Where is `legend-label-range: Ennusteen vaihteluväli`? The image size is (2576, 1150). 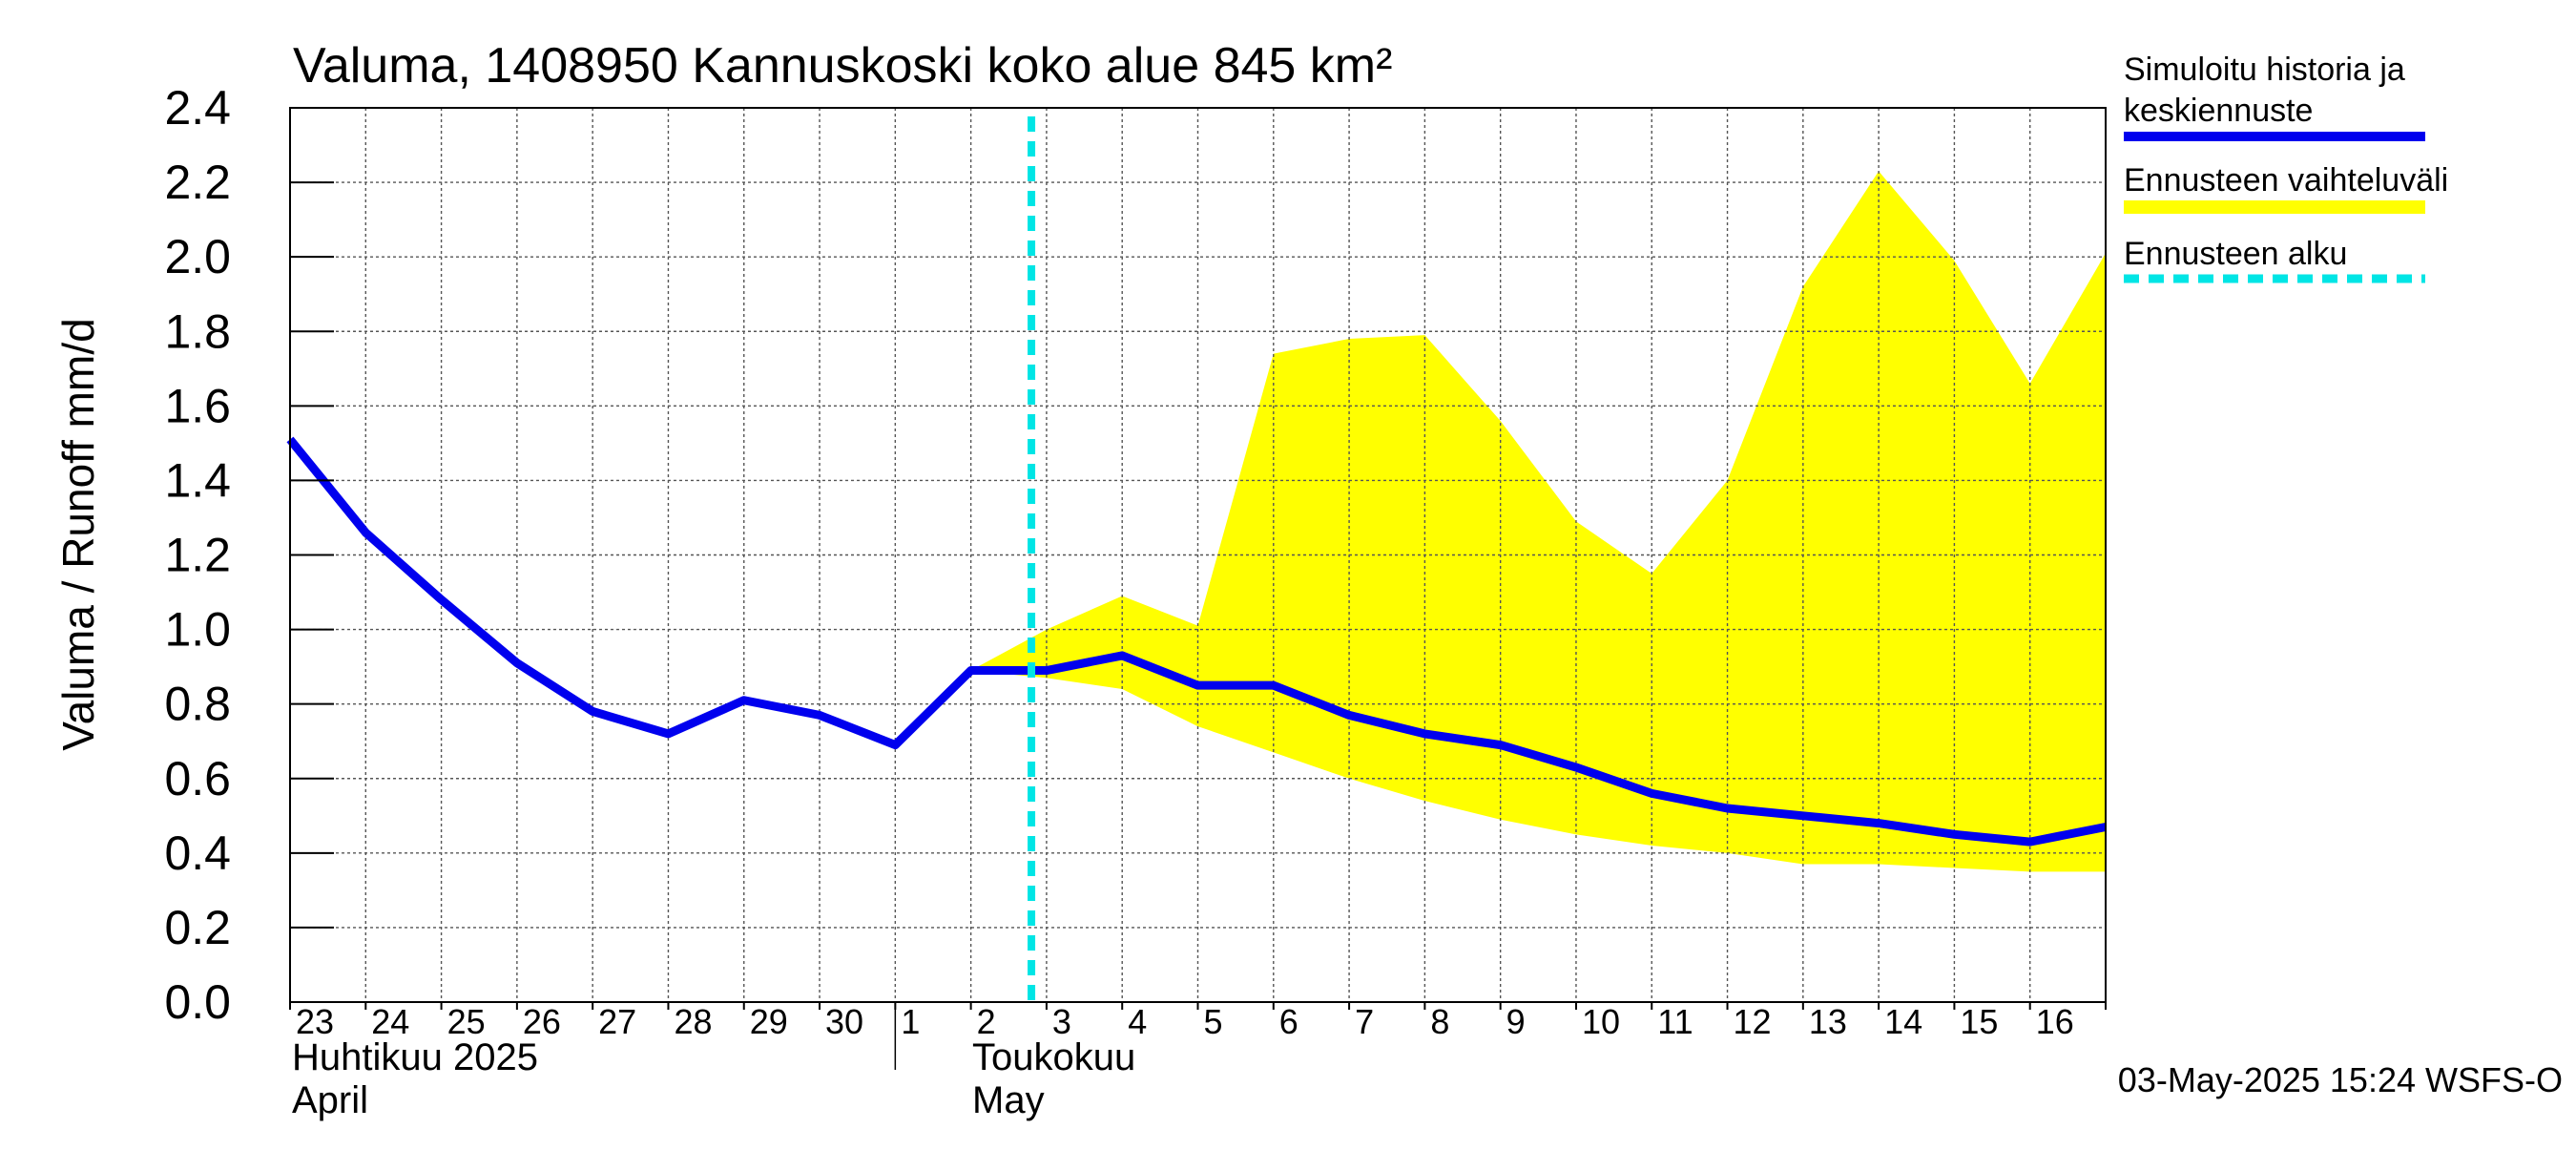 legend-label-range: Ennusteen vaihteluväli is located at coordinates (2286, 180).